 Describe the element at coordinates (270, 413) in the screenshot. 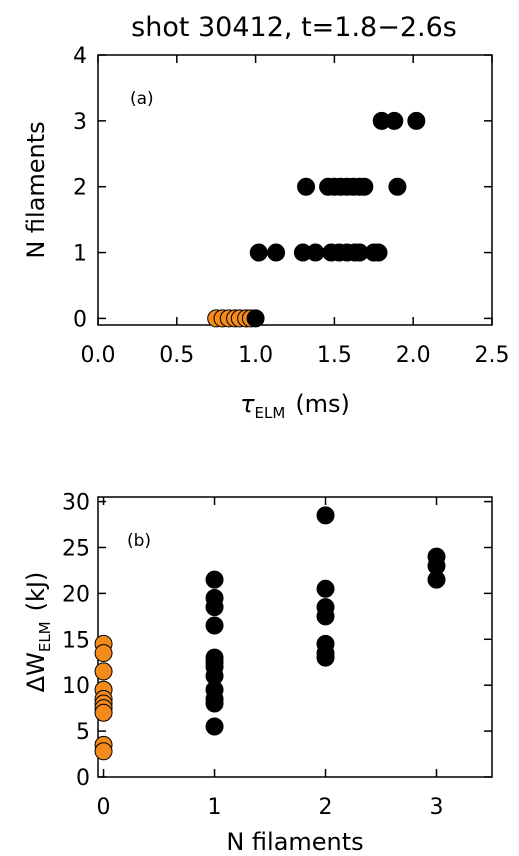

I see `x-axis-label-a-sub: ELM` at that location.